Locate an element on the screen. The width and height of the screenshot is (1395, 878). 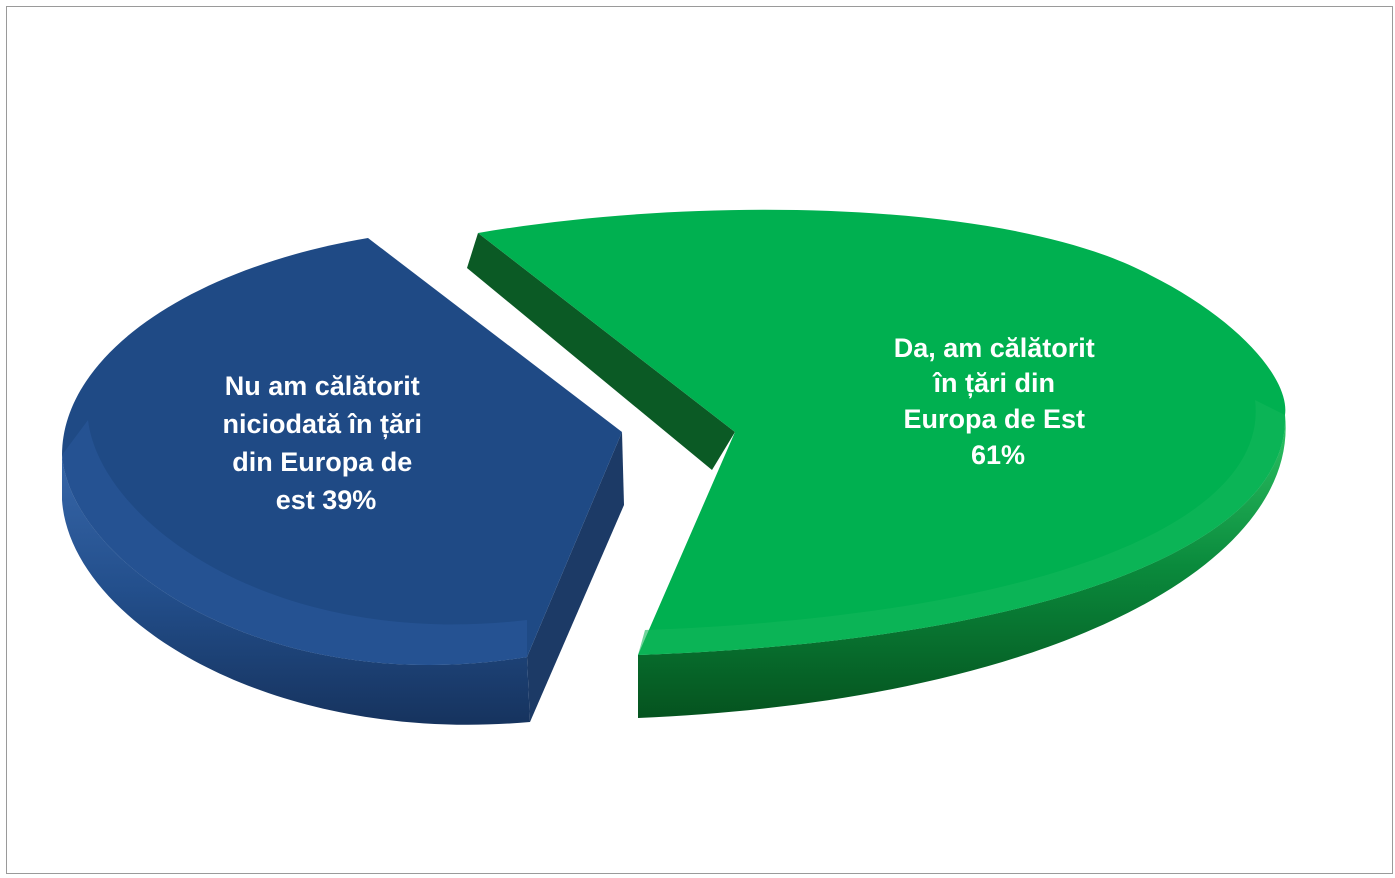
pie-slice-0-label-line-1: Da, am călătorit is located at coordinates (994, 348).